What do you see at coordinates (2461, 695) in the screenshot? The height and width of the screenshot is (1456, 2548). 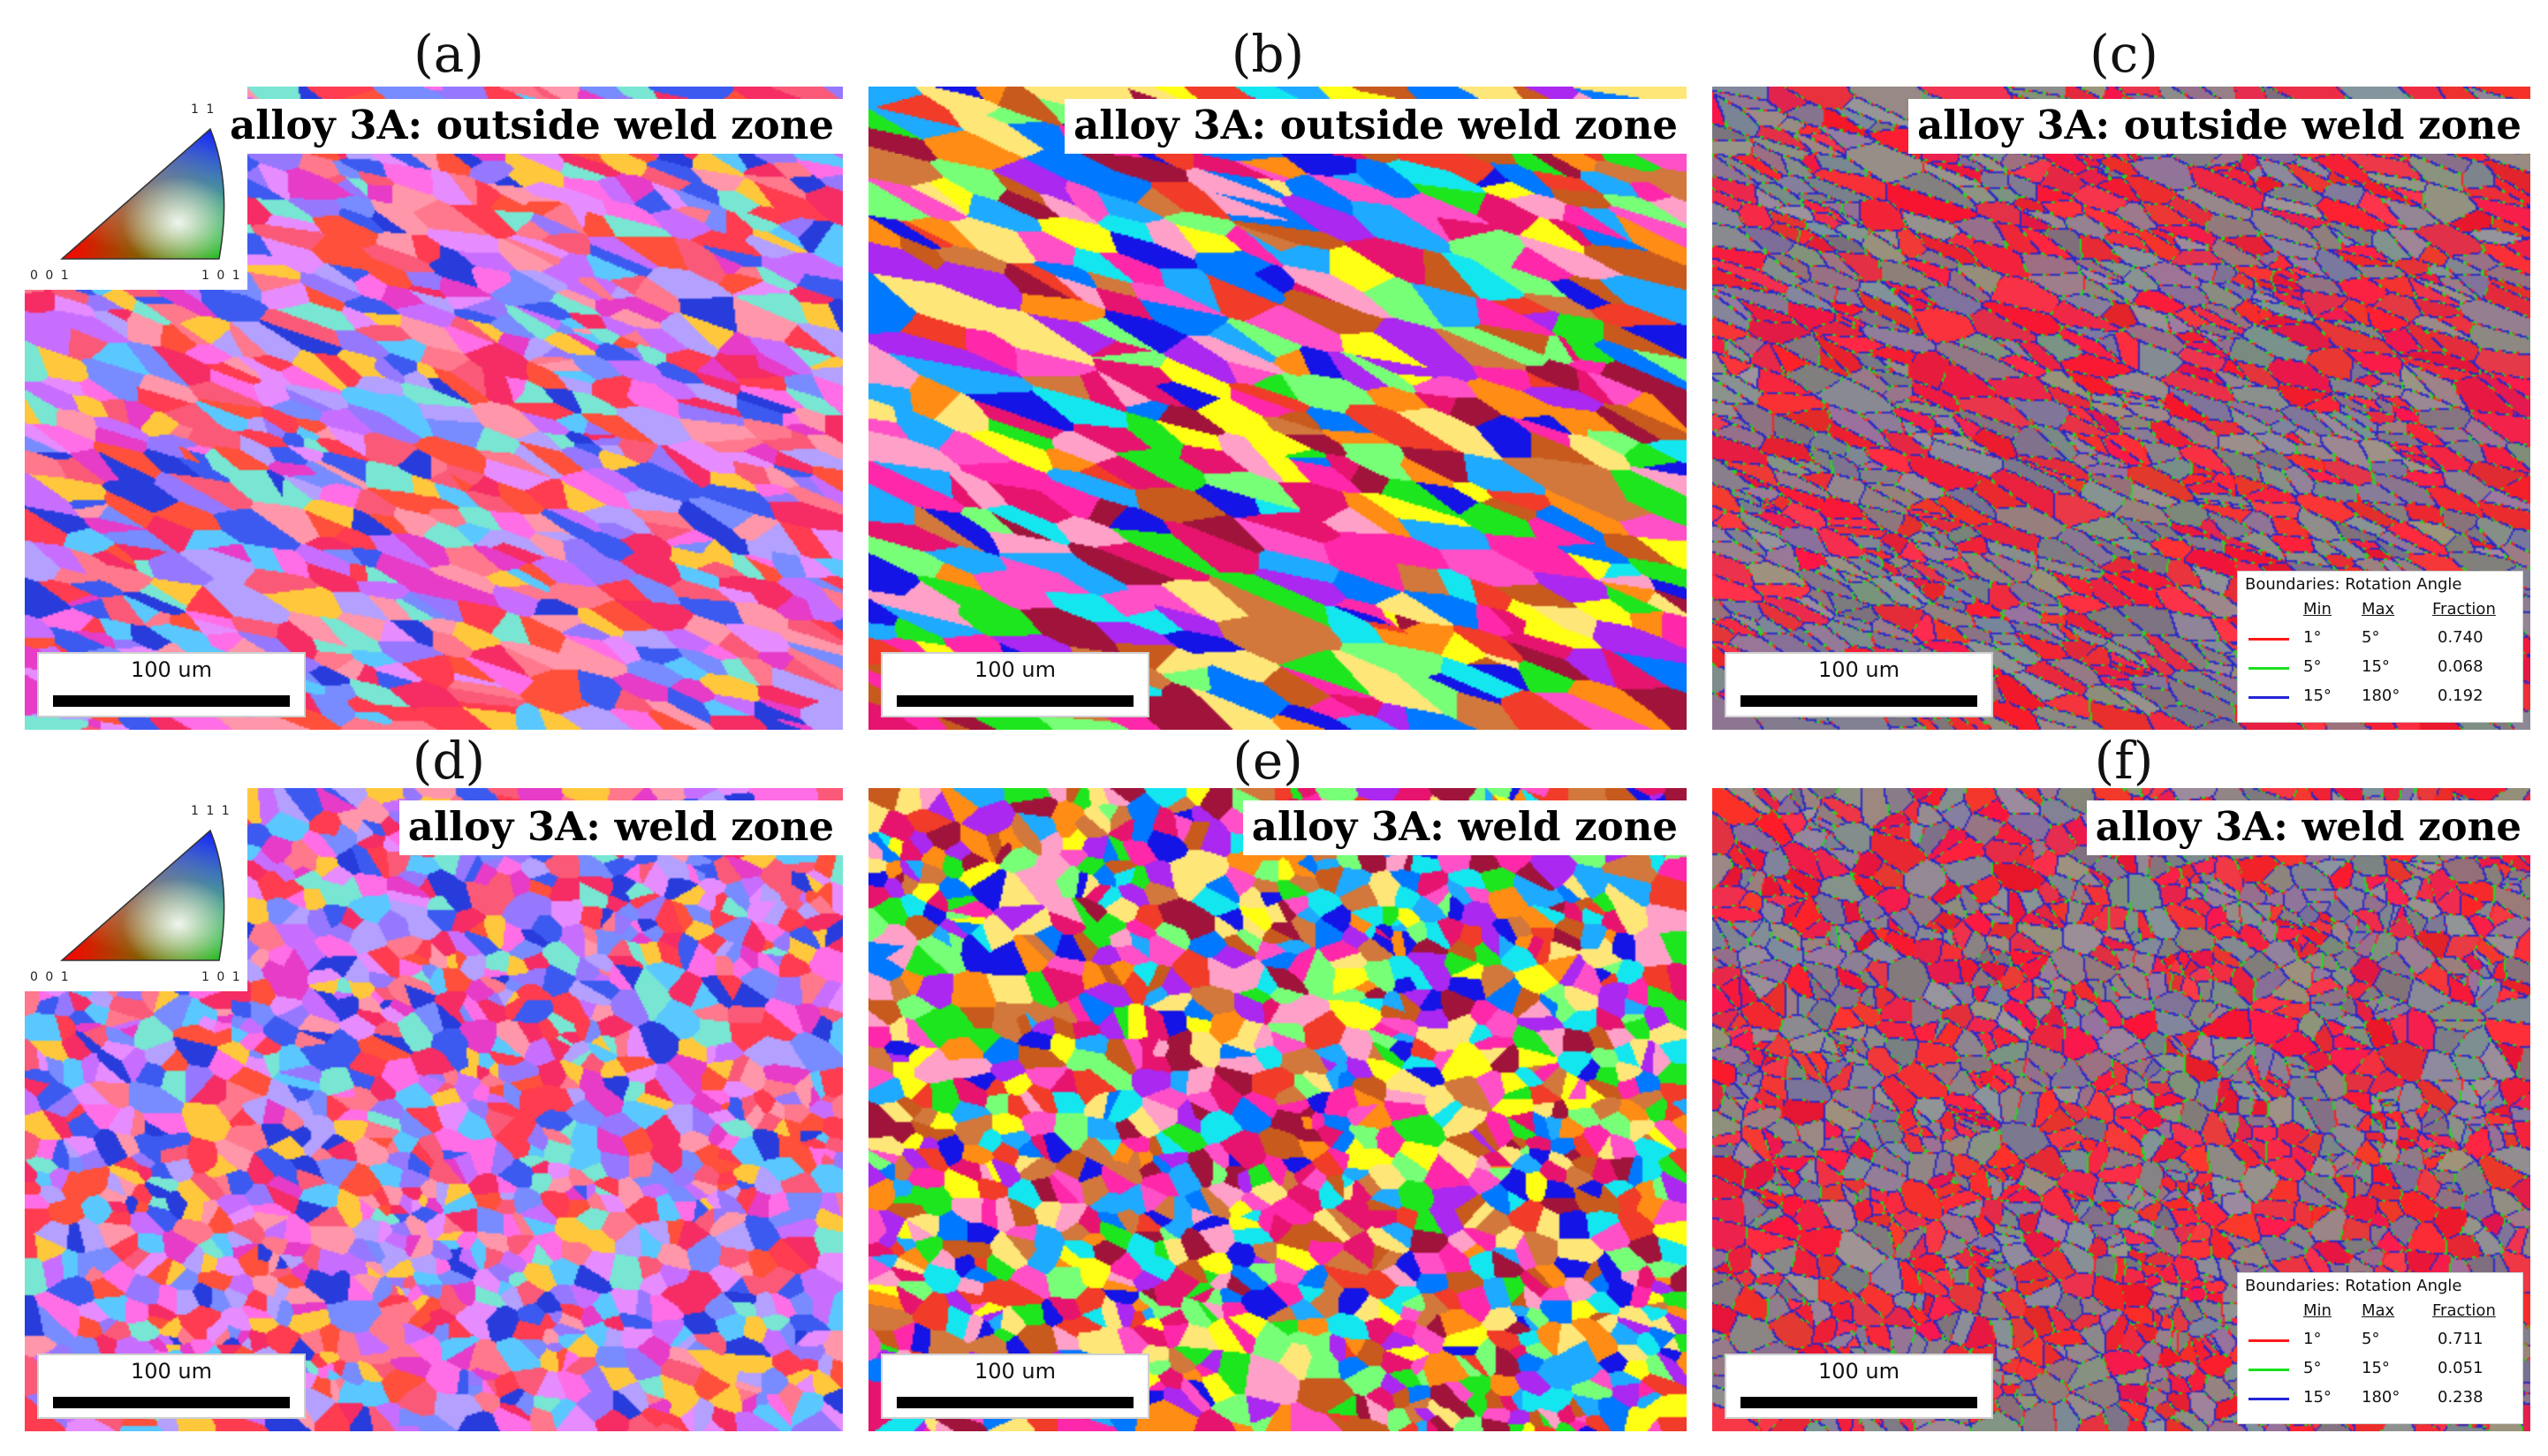 I see `legend-fraction: 0.192` at bounding box center [2461, 695].